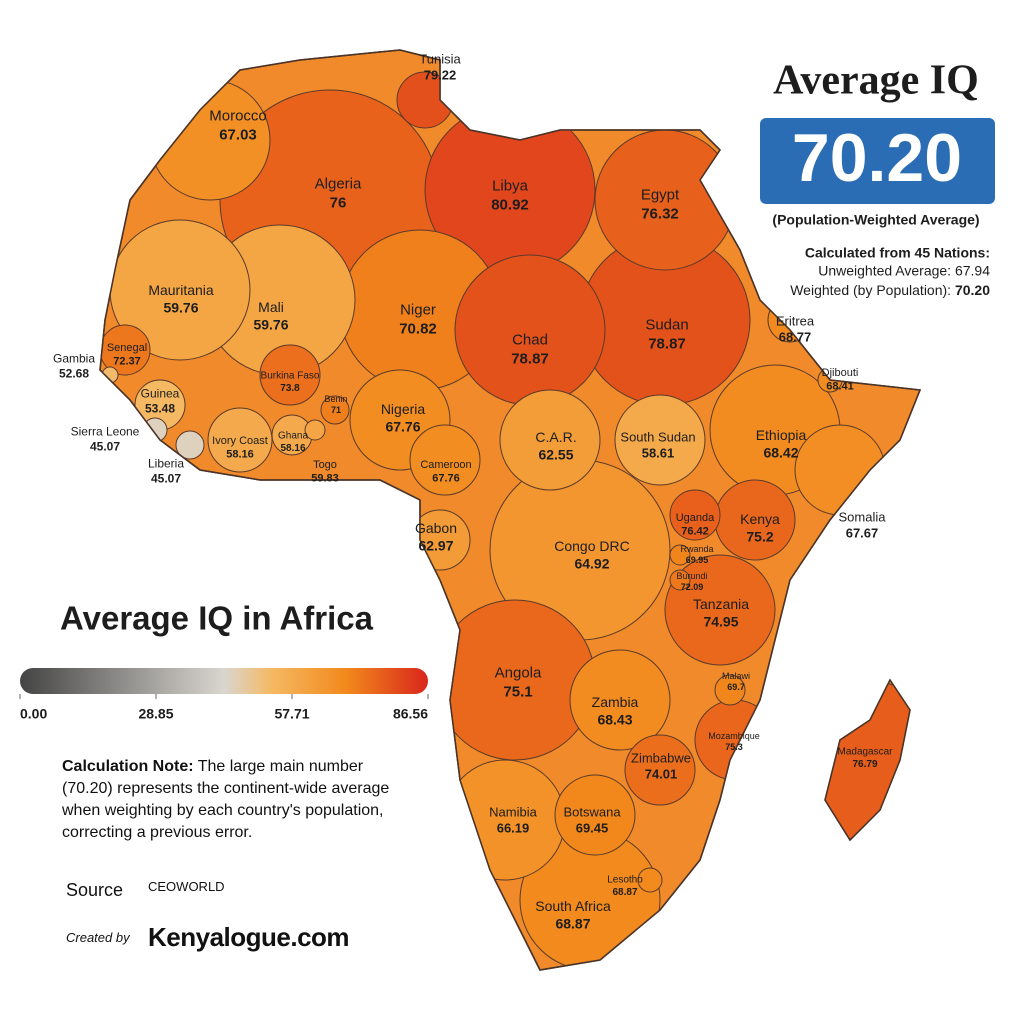 The width and height of the screenshot is (1024, 1024). I want to click on headline-box, so click(877, 161).